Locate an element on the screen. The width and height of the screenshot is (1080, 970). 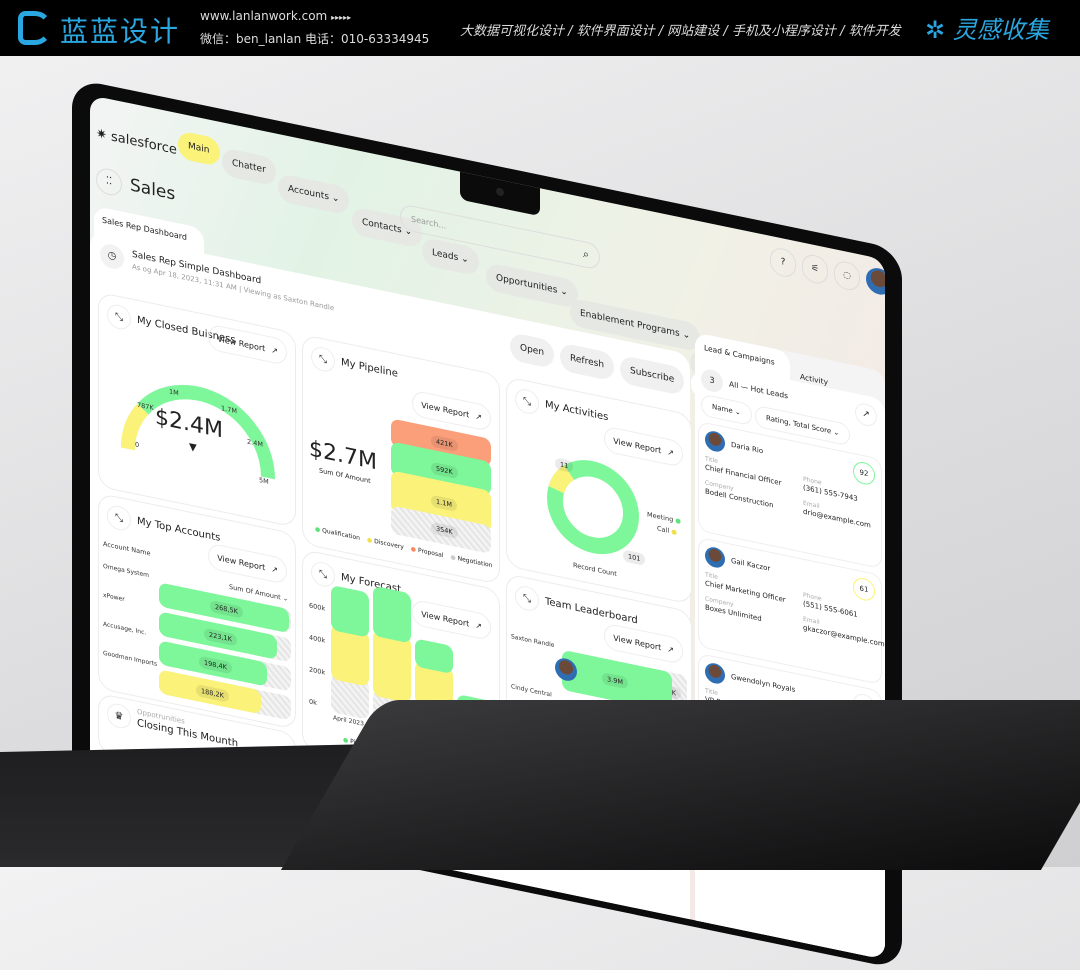
gauge-chart is located at coordinates (198, 432).